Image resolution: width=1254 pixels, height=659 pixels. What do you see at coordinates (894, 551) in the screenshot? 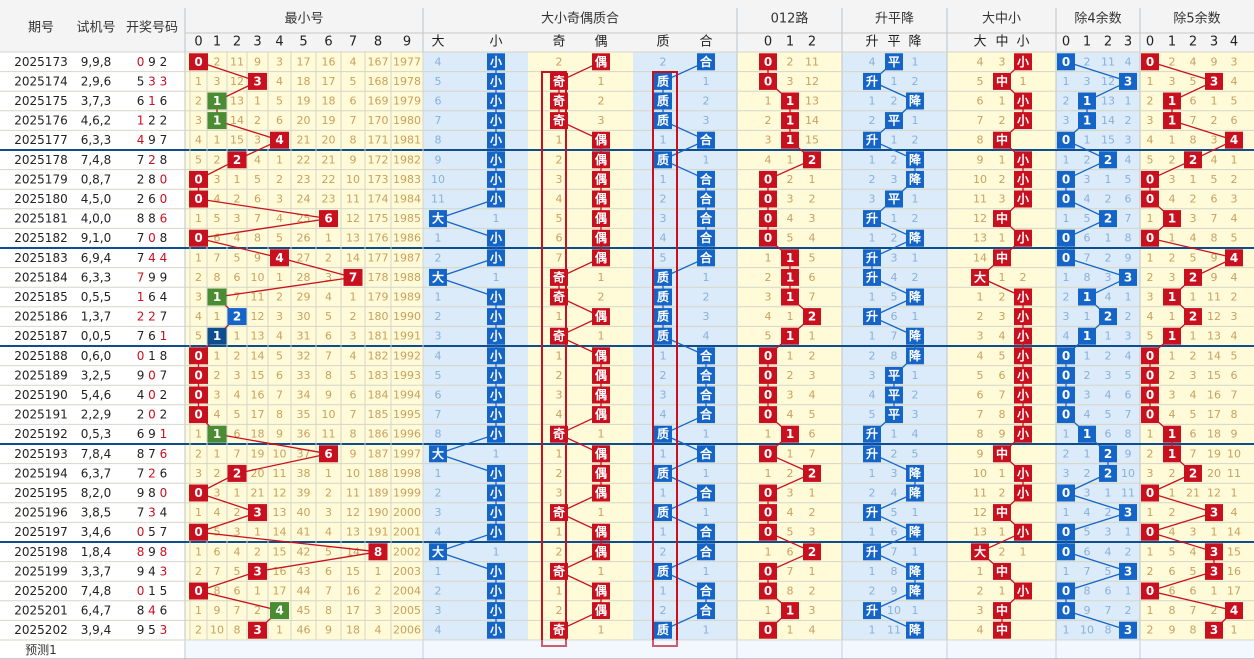
I see `ud-miss: 7` at bounding box center [894, 551].